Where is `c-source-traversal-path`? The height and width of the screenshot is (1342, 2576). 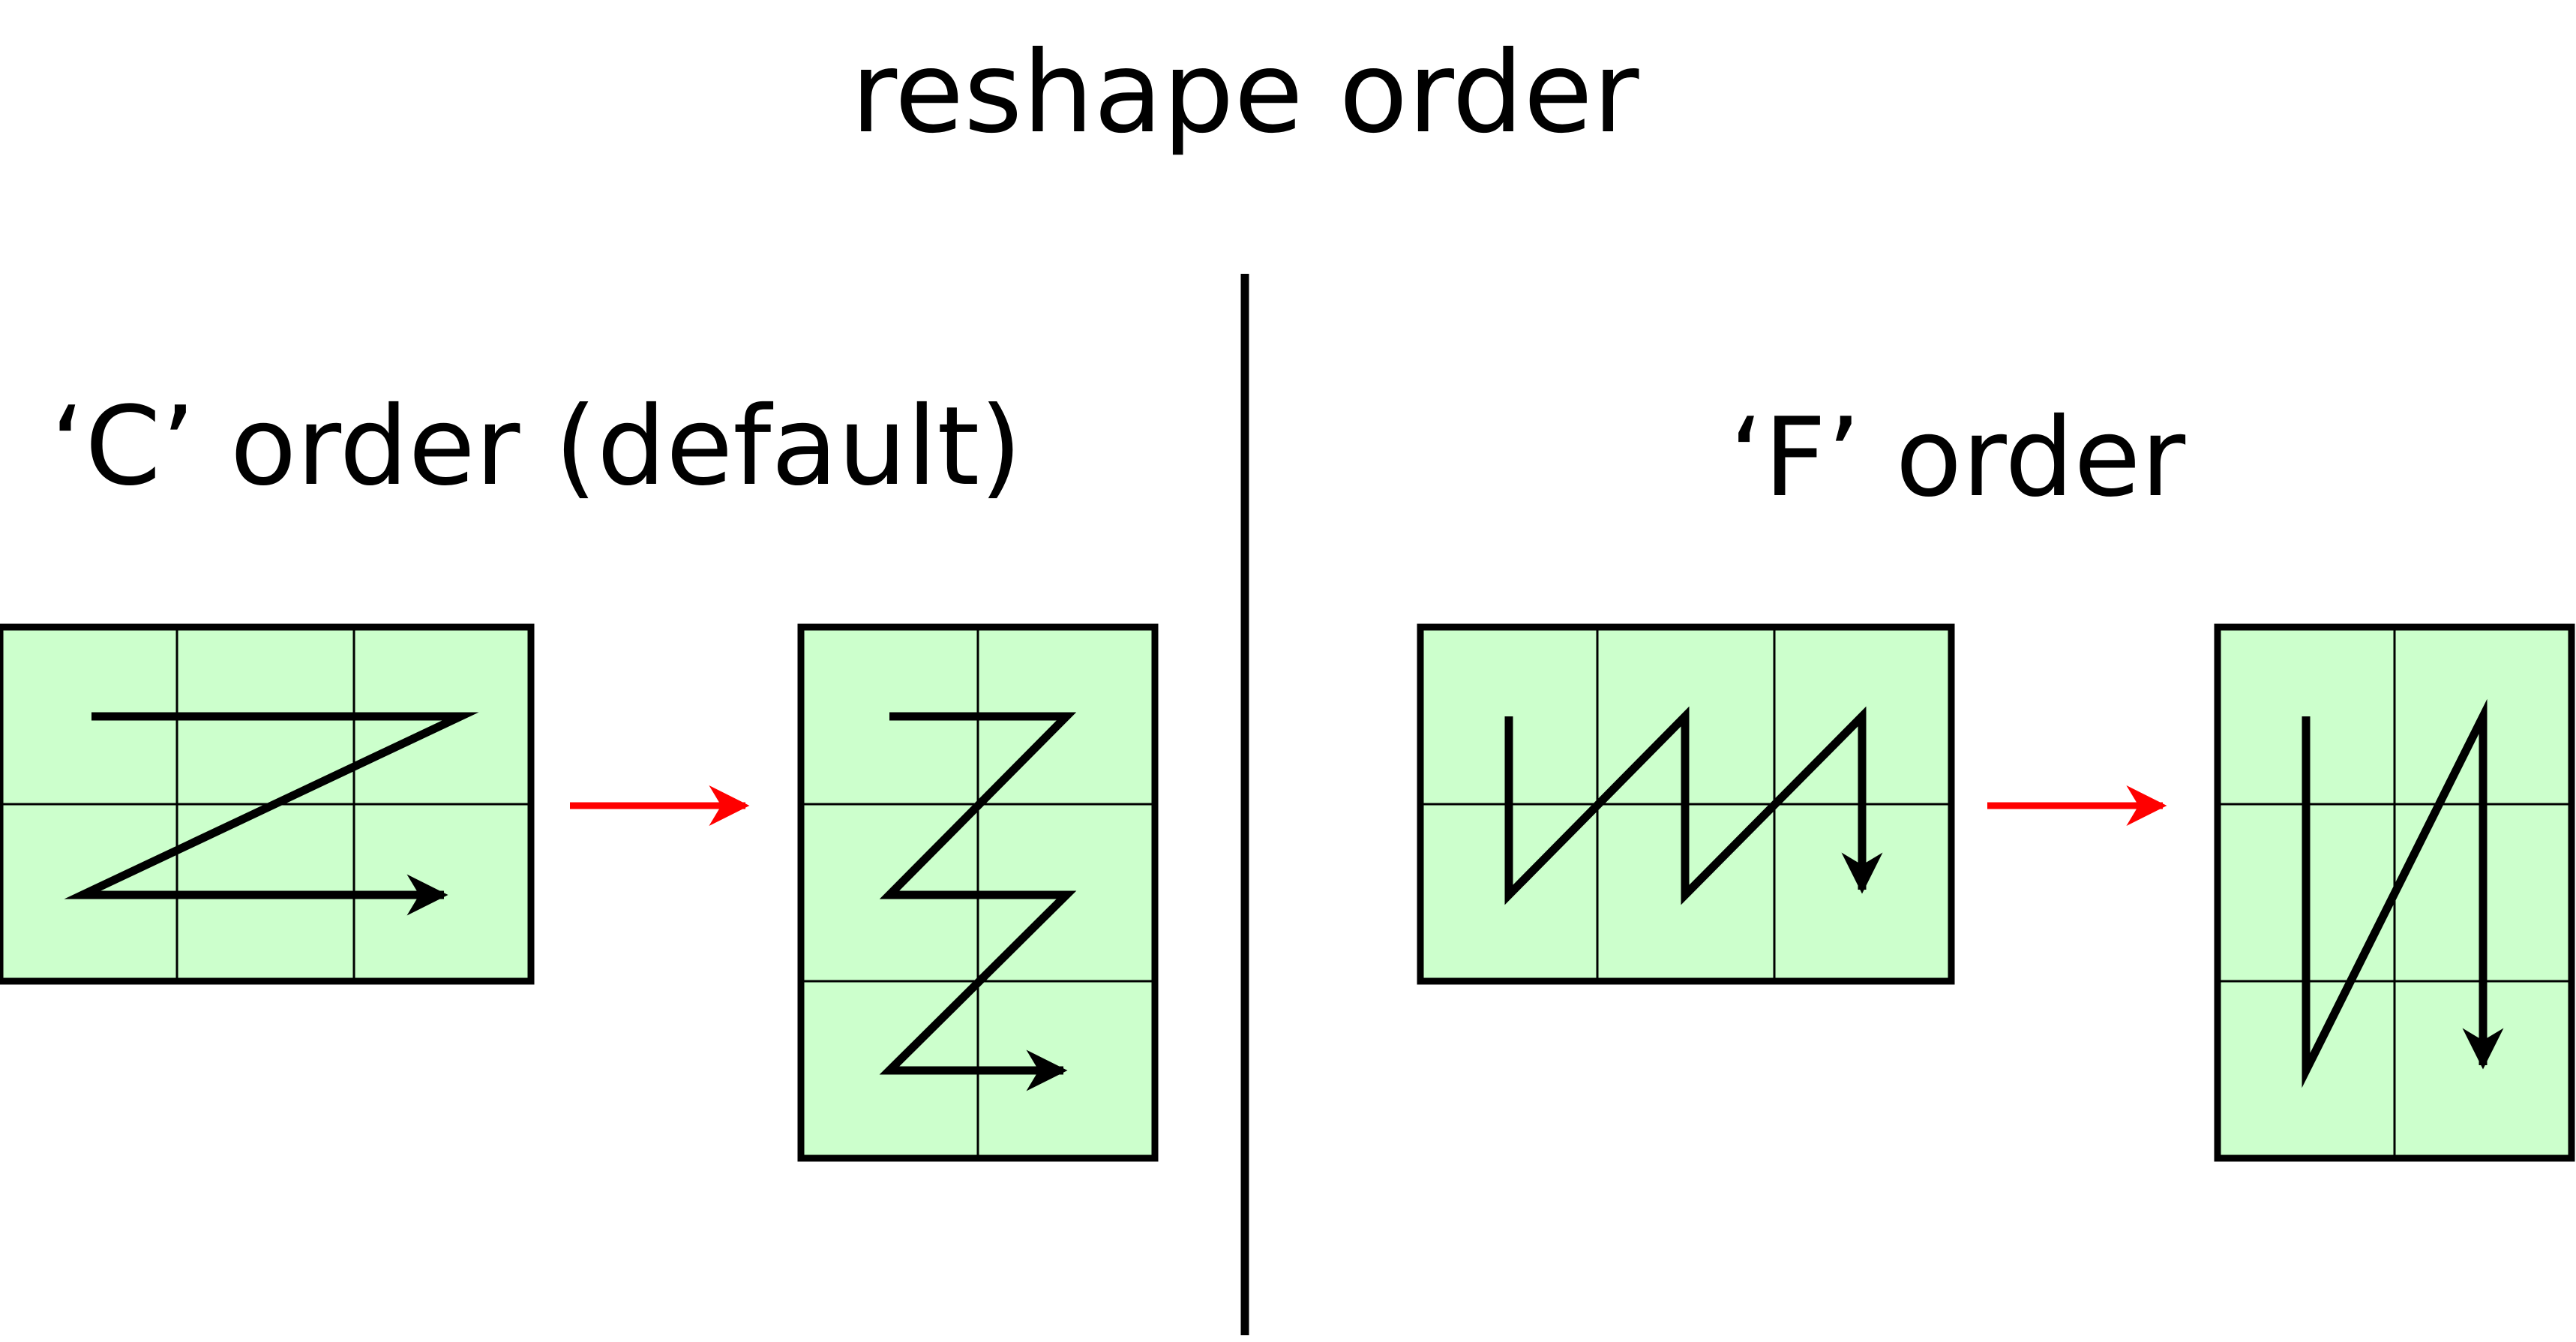
c-source-traversal-path is located at coordinates (271, 814).